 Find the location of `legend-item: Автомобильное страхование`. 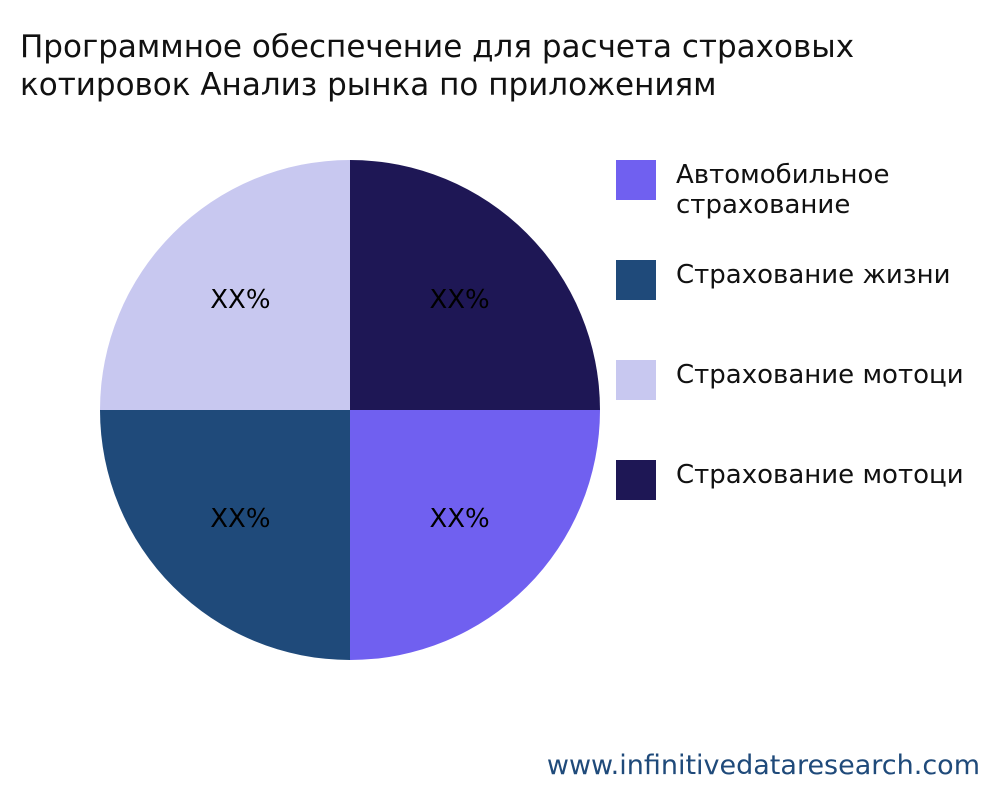

legend-item: Автомобильное страхование is located at coordinates (776, 190).